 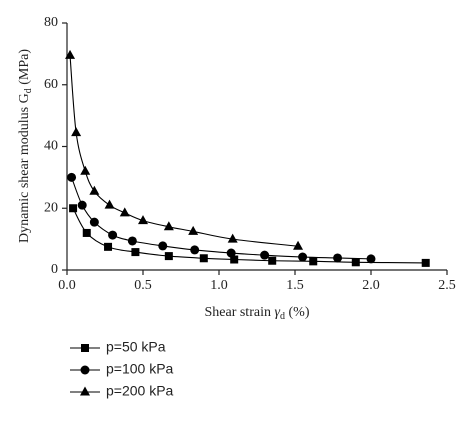 I want to click on y-label-text: Dynamic shear modulus G, so click(x=24, y=168).